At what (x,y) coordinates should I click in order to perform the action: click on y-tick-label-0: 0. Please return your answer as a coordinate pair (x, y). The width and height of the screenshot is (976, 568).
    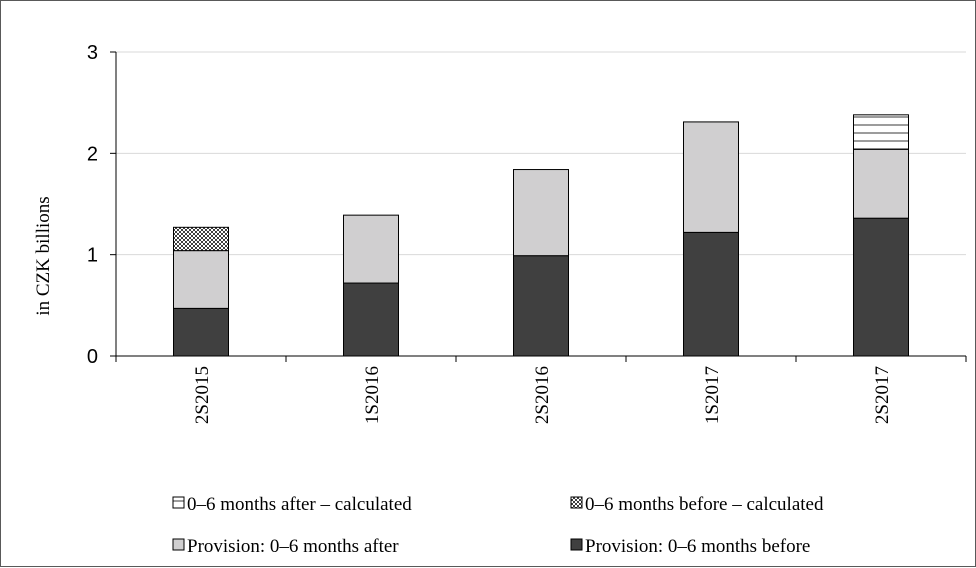
    Looking at the image, I should click on (92, 357).